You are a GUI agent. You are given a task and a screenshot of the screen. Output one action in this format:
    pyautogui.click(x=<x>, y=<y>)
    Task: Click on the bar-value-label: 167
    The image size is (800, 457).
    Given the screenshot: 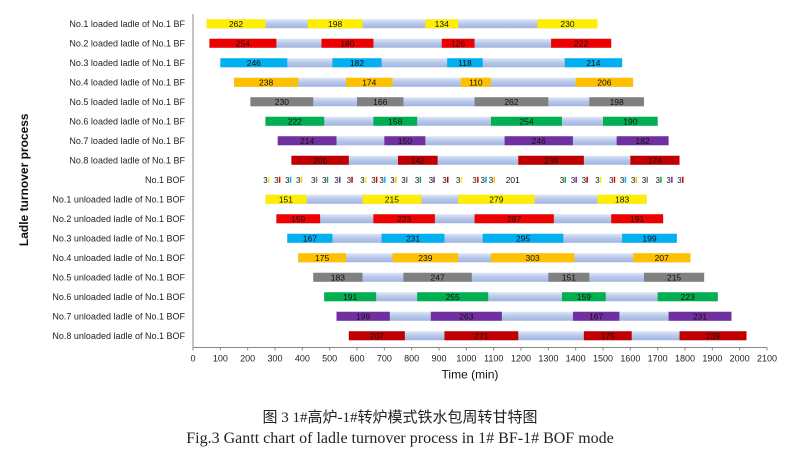 What is the action you would take?
    pyautogui.click(x=596, y=316)
    